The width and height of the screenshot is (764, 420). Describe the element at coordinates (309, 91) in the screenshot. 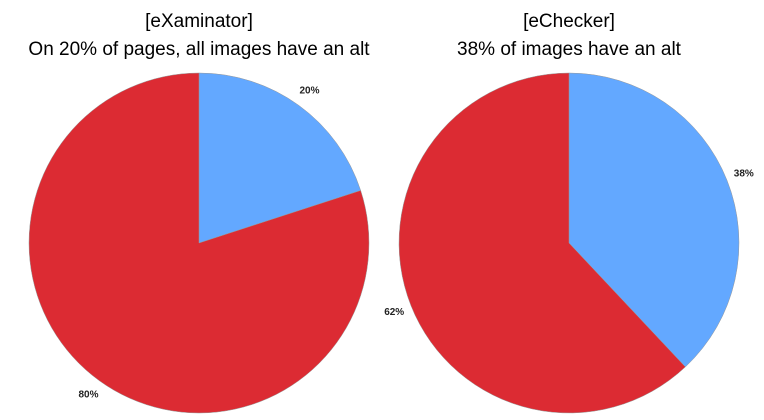

I see `value-label: 20%` at that location.